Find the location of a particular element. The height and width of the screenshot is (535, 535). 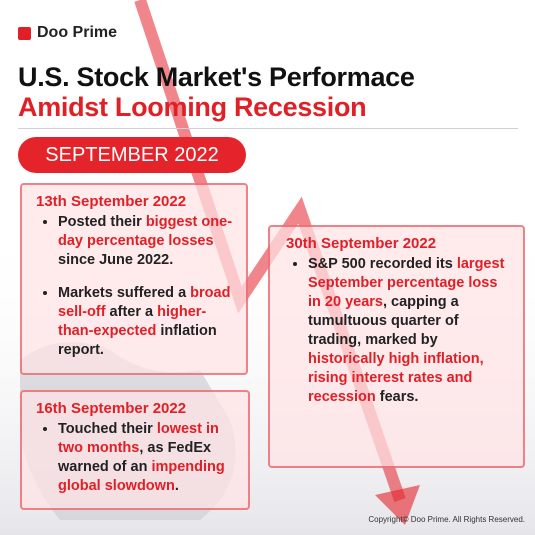

highlight-text: lowest in two months is located at coordinates (138, 438).